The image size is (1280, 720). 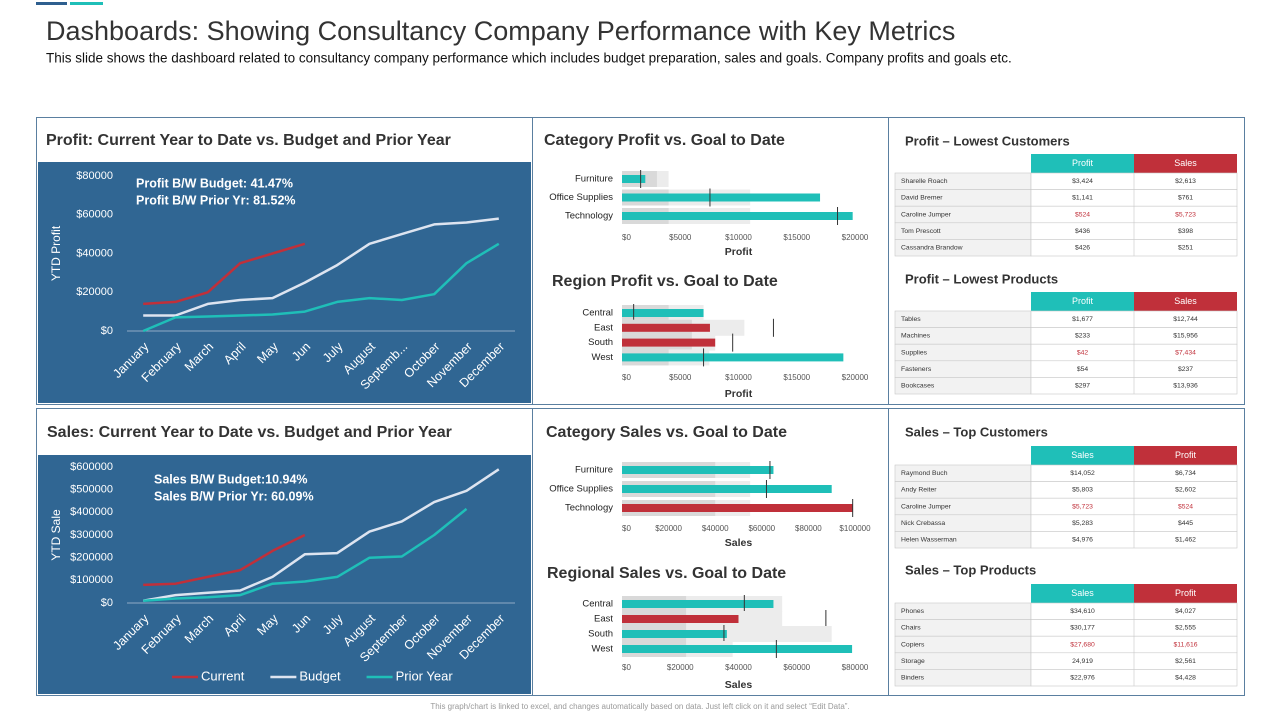 What do you see at coordinates (916, 336) in the screenshot?
I see `row-name: Machines` at bounding box center [916, 336].